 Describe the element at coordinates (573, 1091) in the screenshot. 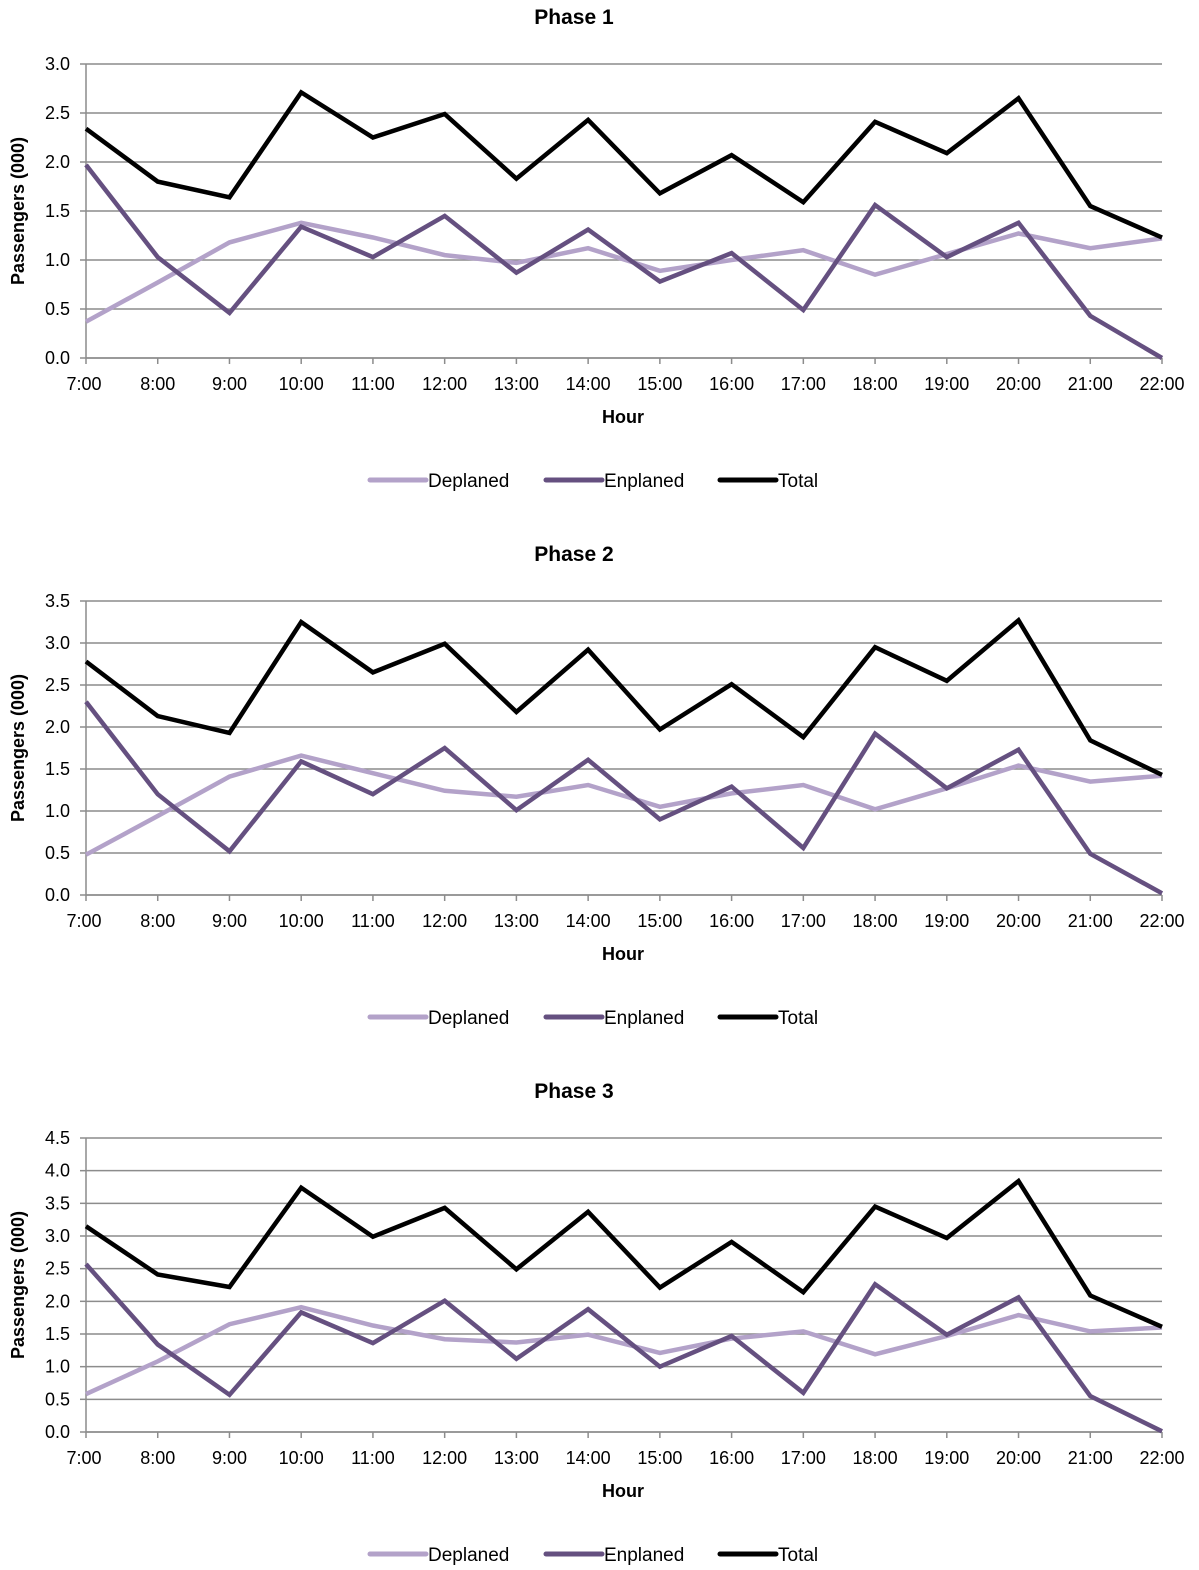

I see `chart-title: Phase 3` at that location.